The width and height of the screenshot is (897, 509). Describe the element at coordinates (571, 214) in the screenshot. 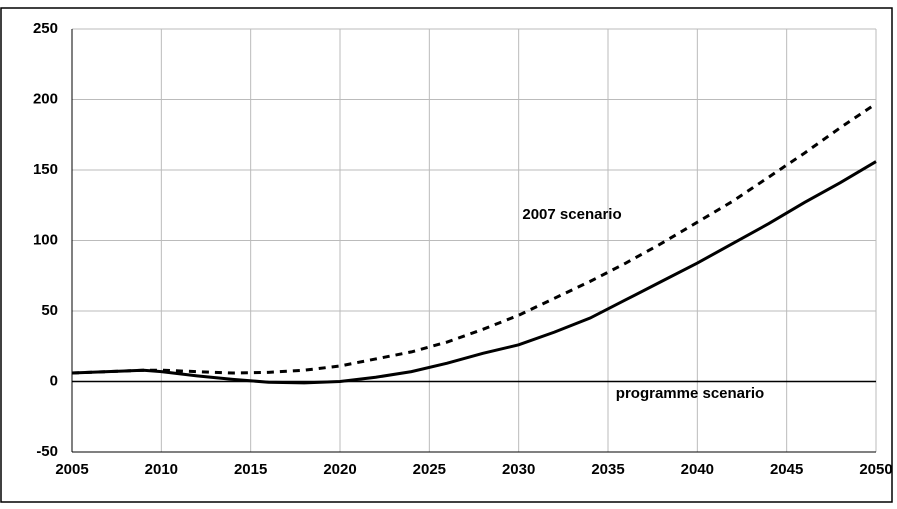

I see `series-label: 2007 scenario` at that location.